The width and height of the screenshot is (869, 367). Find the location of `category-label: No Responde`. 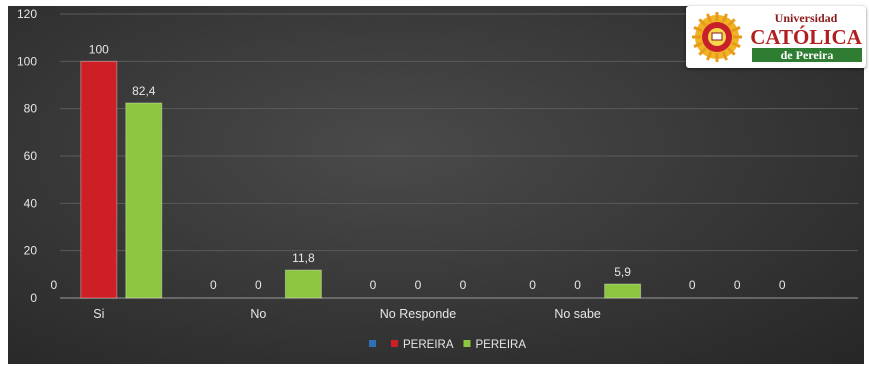

category-label: No Responde is located at coordinates (418, 314).